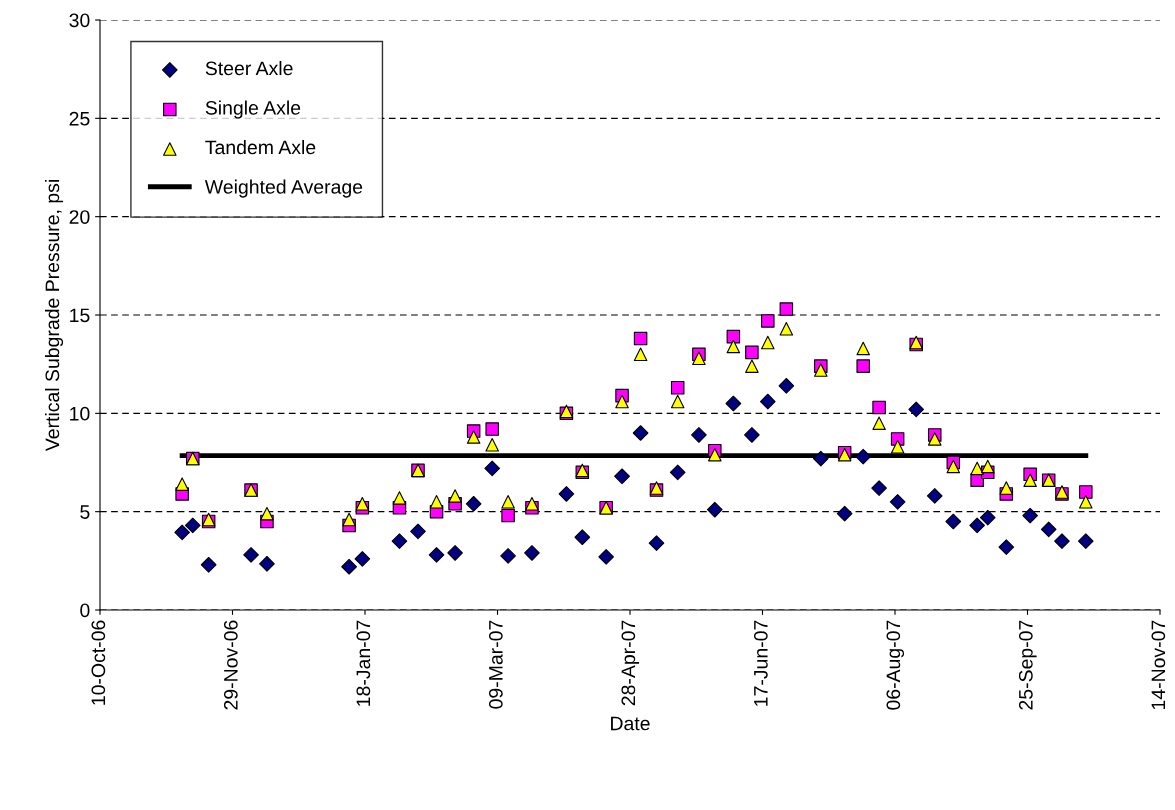  What do you see at coordinates (895, 665) in the screenshot?
I see `x-tick-label: 06-Aug-07` at bounding box center [895, 665].